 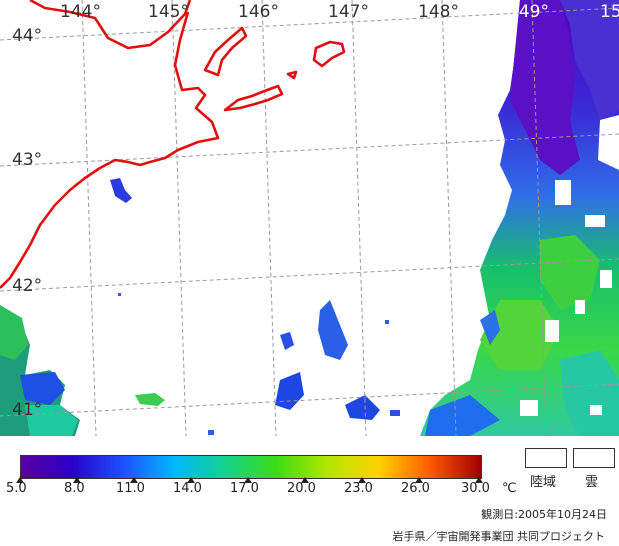 I want to click on lon-label-144: 144°, so click(x=80, y=12).